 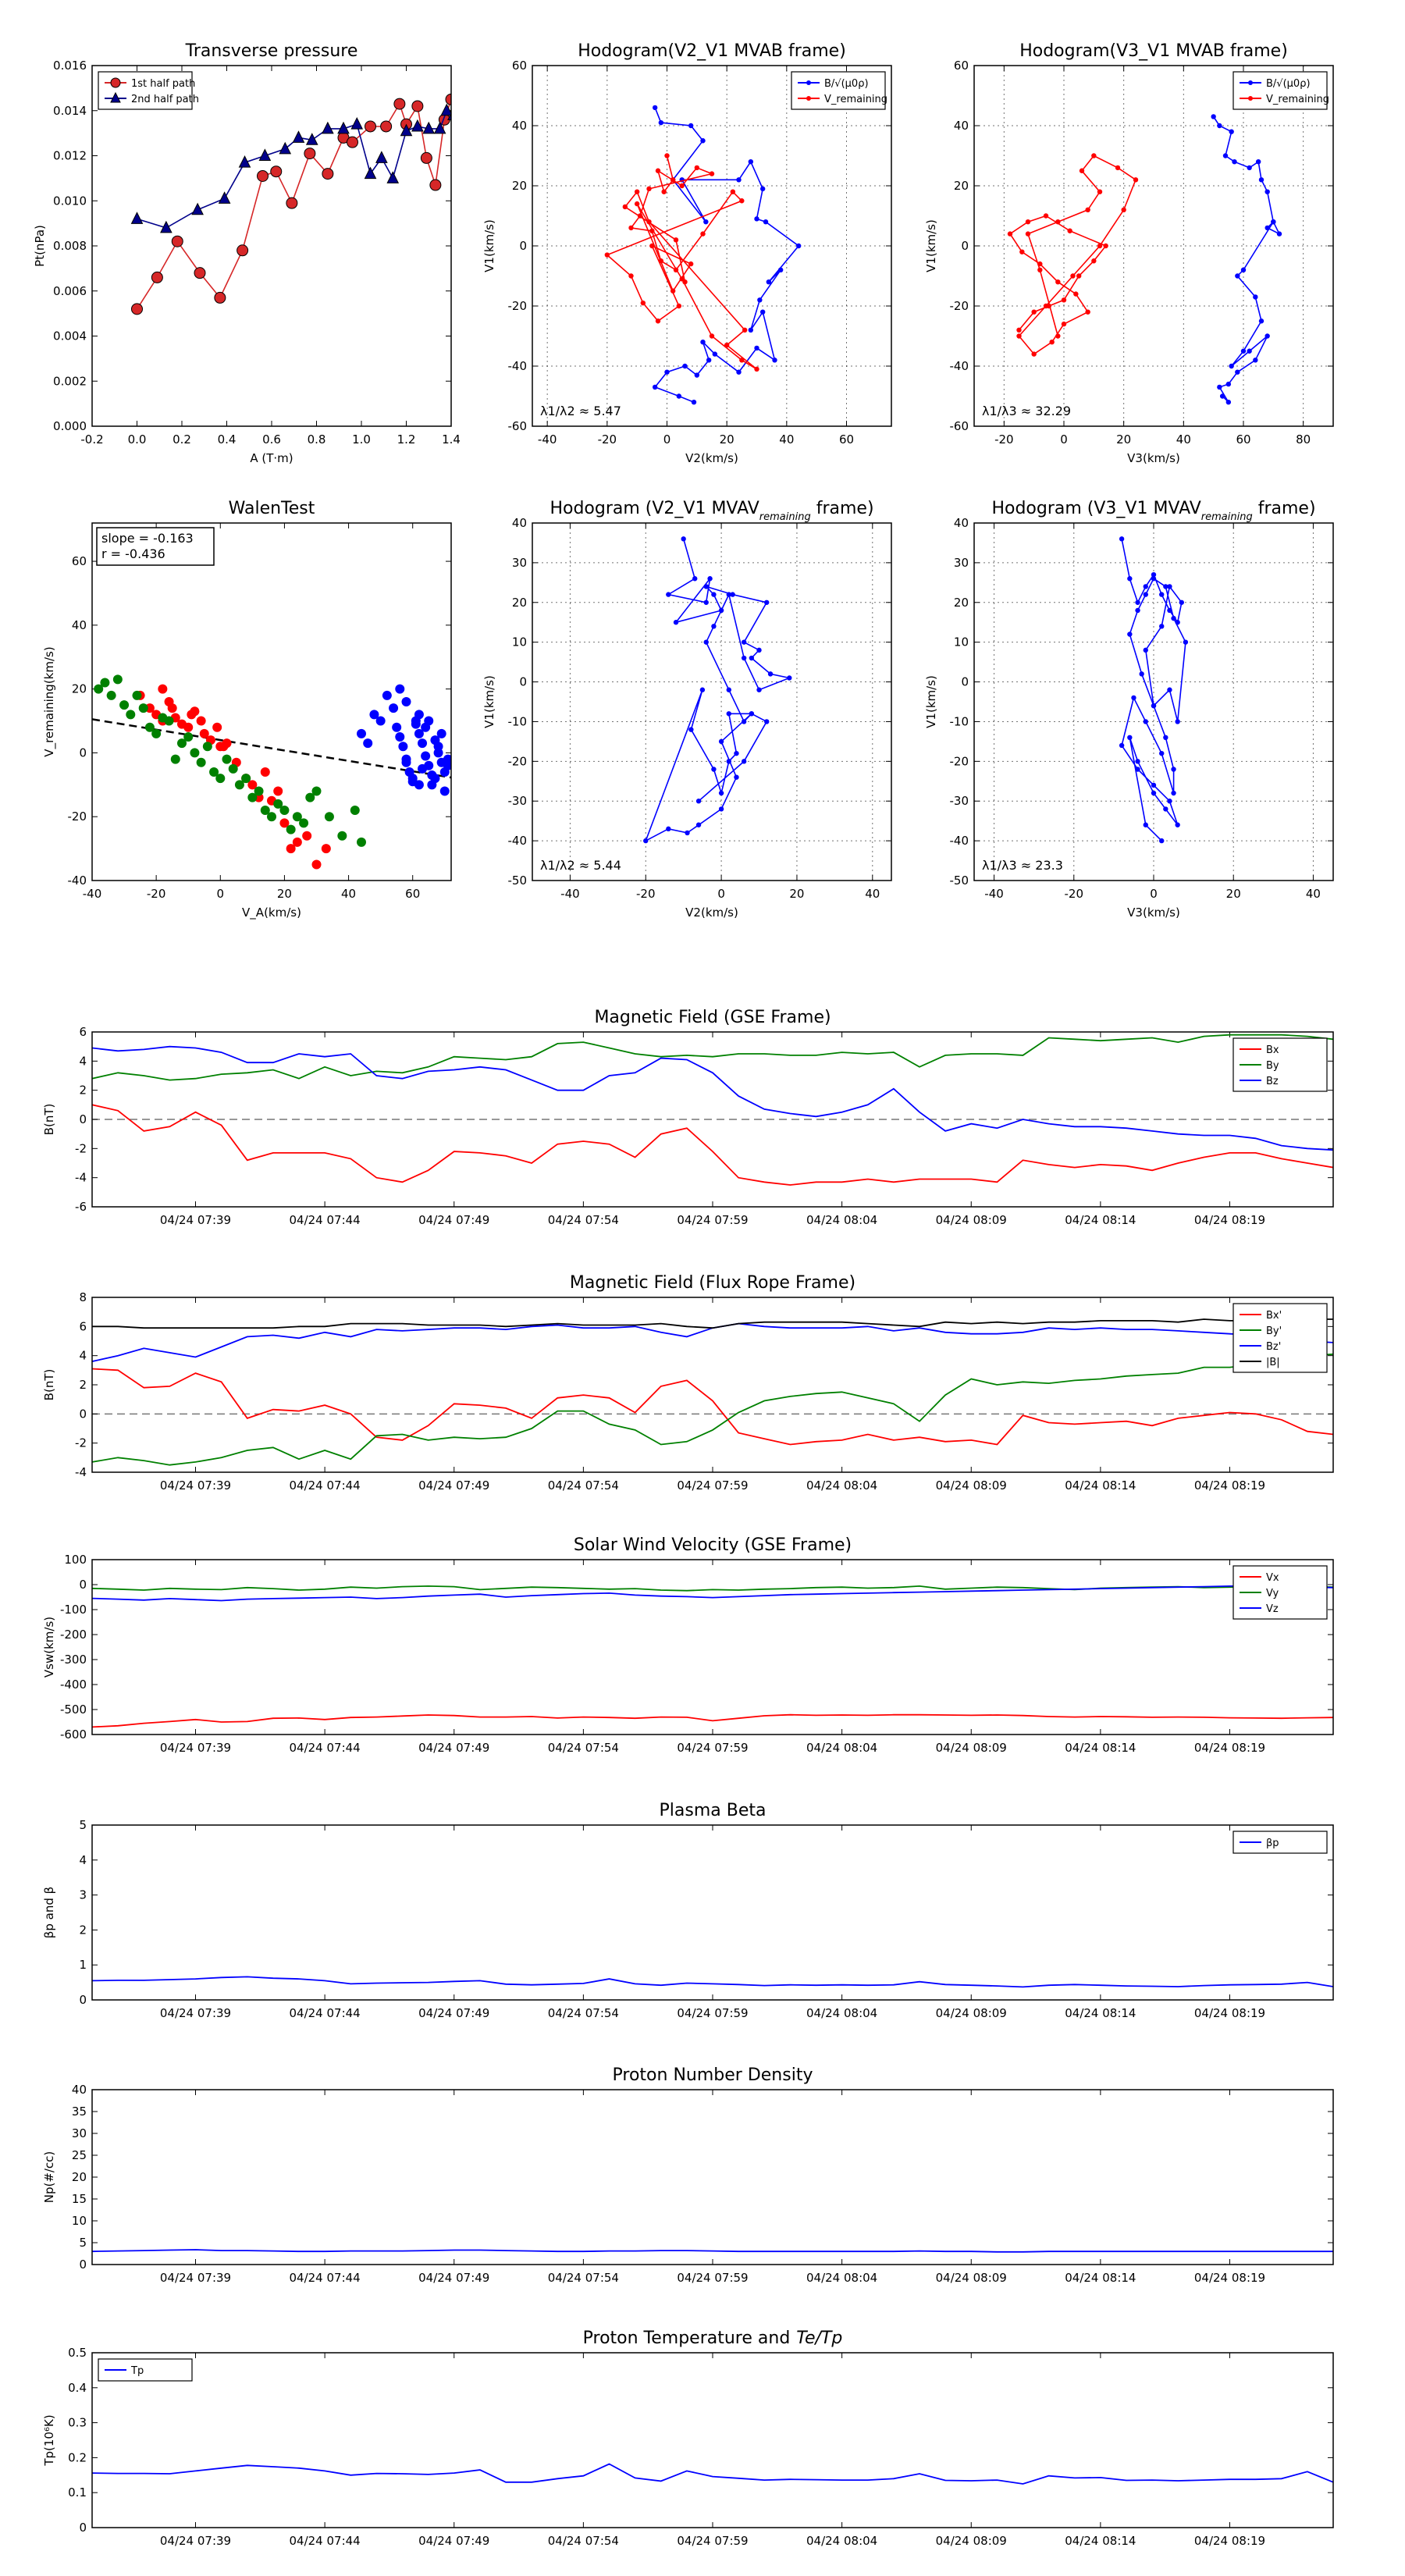 What do you see at coordinates (49, 2177) in the screenshot?
I see `y-axis-label: Np(#/cc)` at bounding box center [49, 2177].